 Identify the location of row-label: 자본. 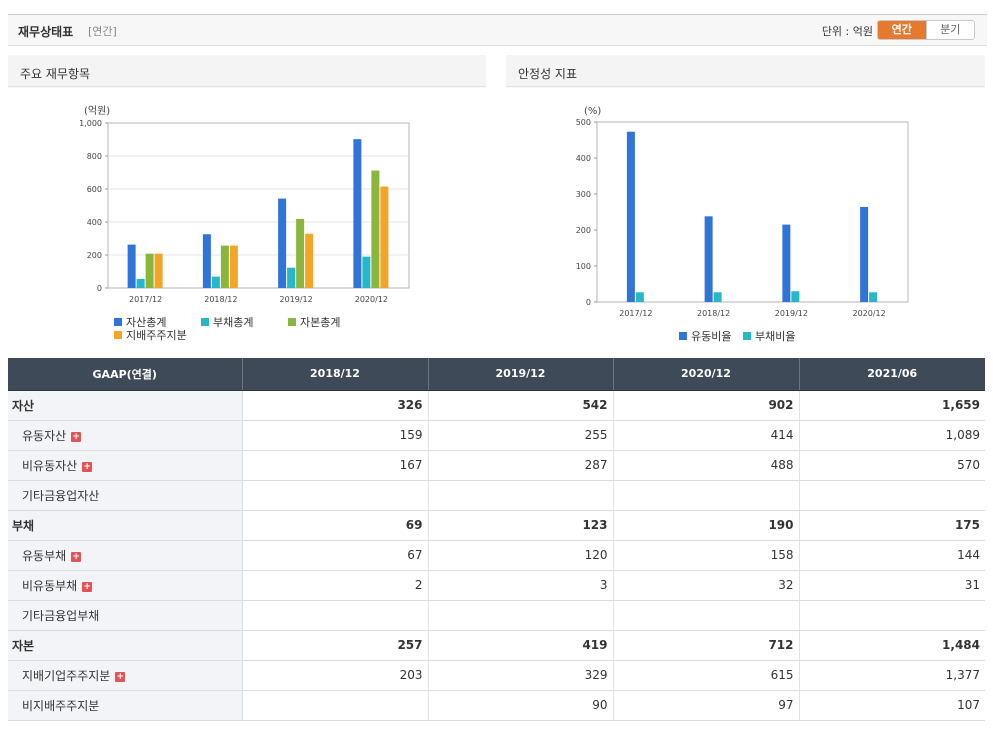
(23, 645).